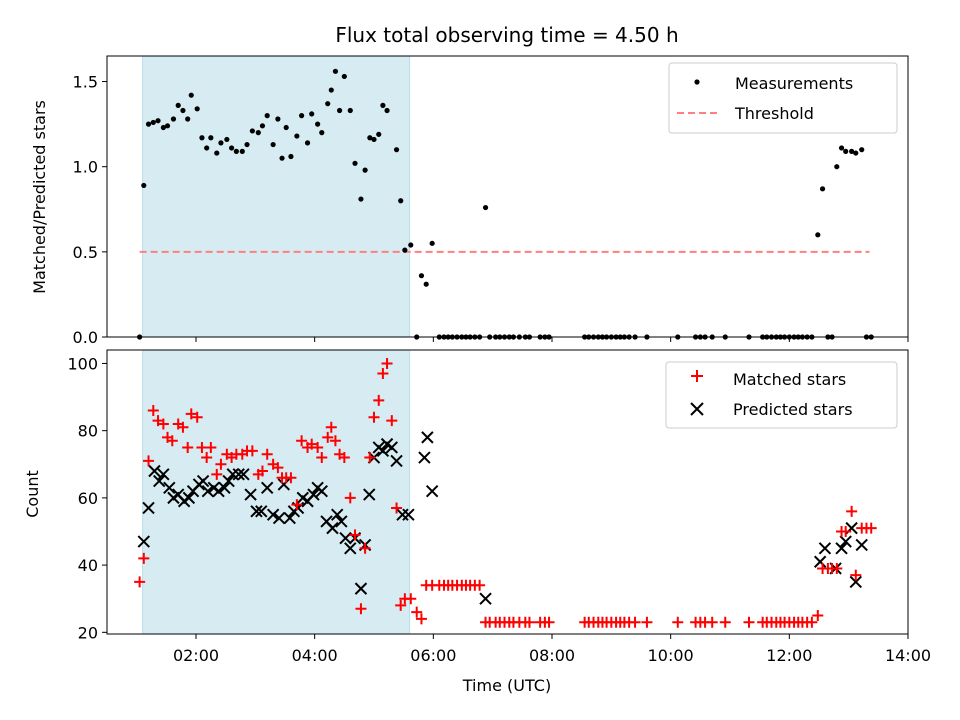  Describe the element at coordinates (85, 337) in the screenshot. I see `top-y-tick-label: 0.0` at that location.